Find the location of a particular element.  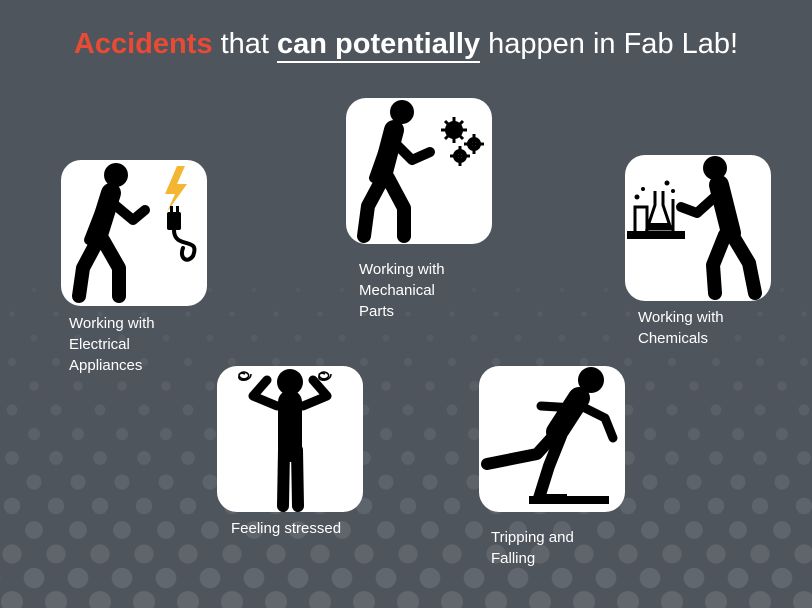

label-chemicals: Working with Chemicals is located at coordinates (681, 328).